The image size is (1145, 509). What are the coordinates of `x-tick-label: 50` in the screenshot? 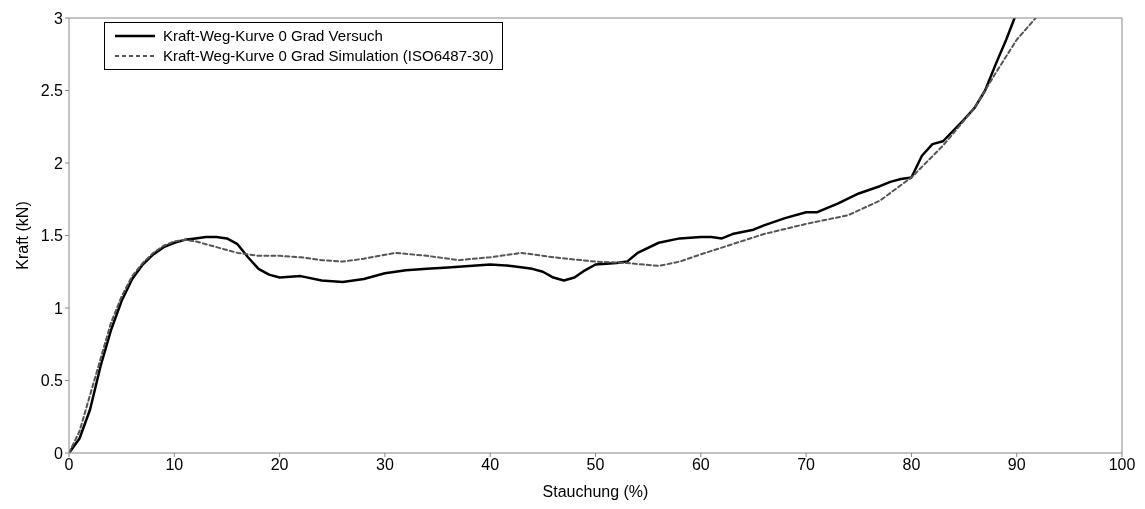 It's located at (595, 465).